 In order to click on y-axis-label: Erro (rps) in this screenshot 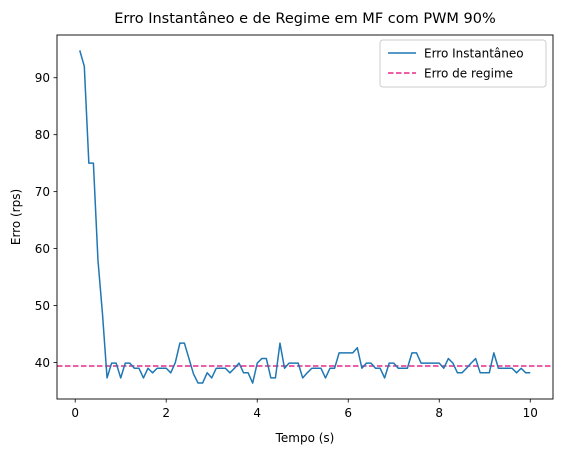, I will do `click(16, 217)`.